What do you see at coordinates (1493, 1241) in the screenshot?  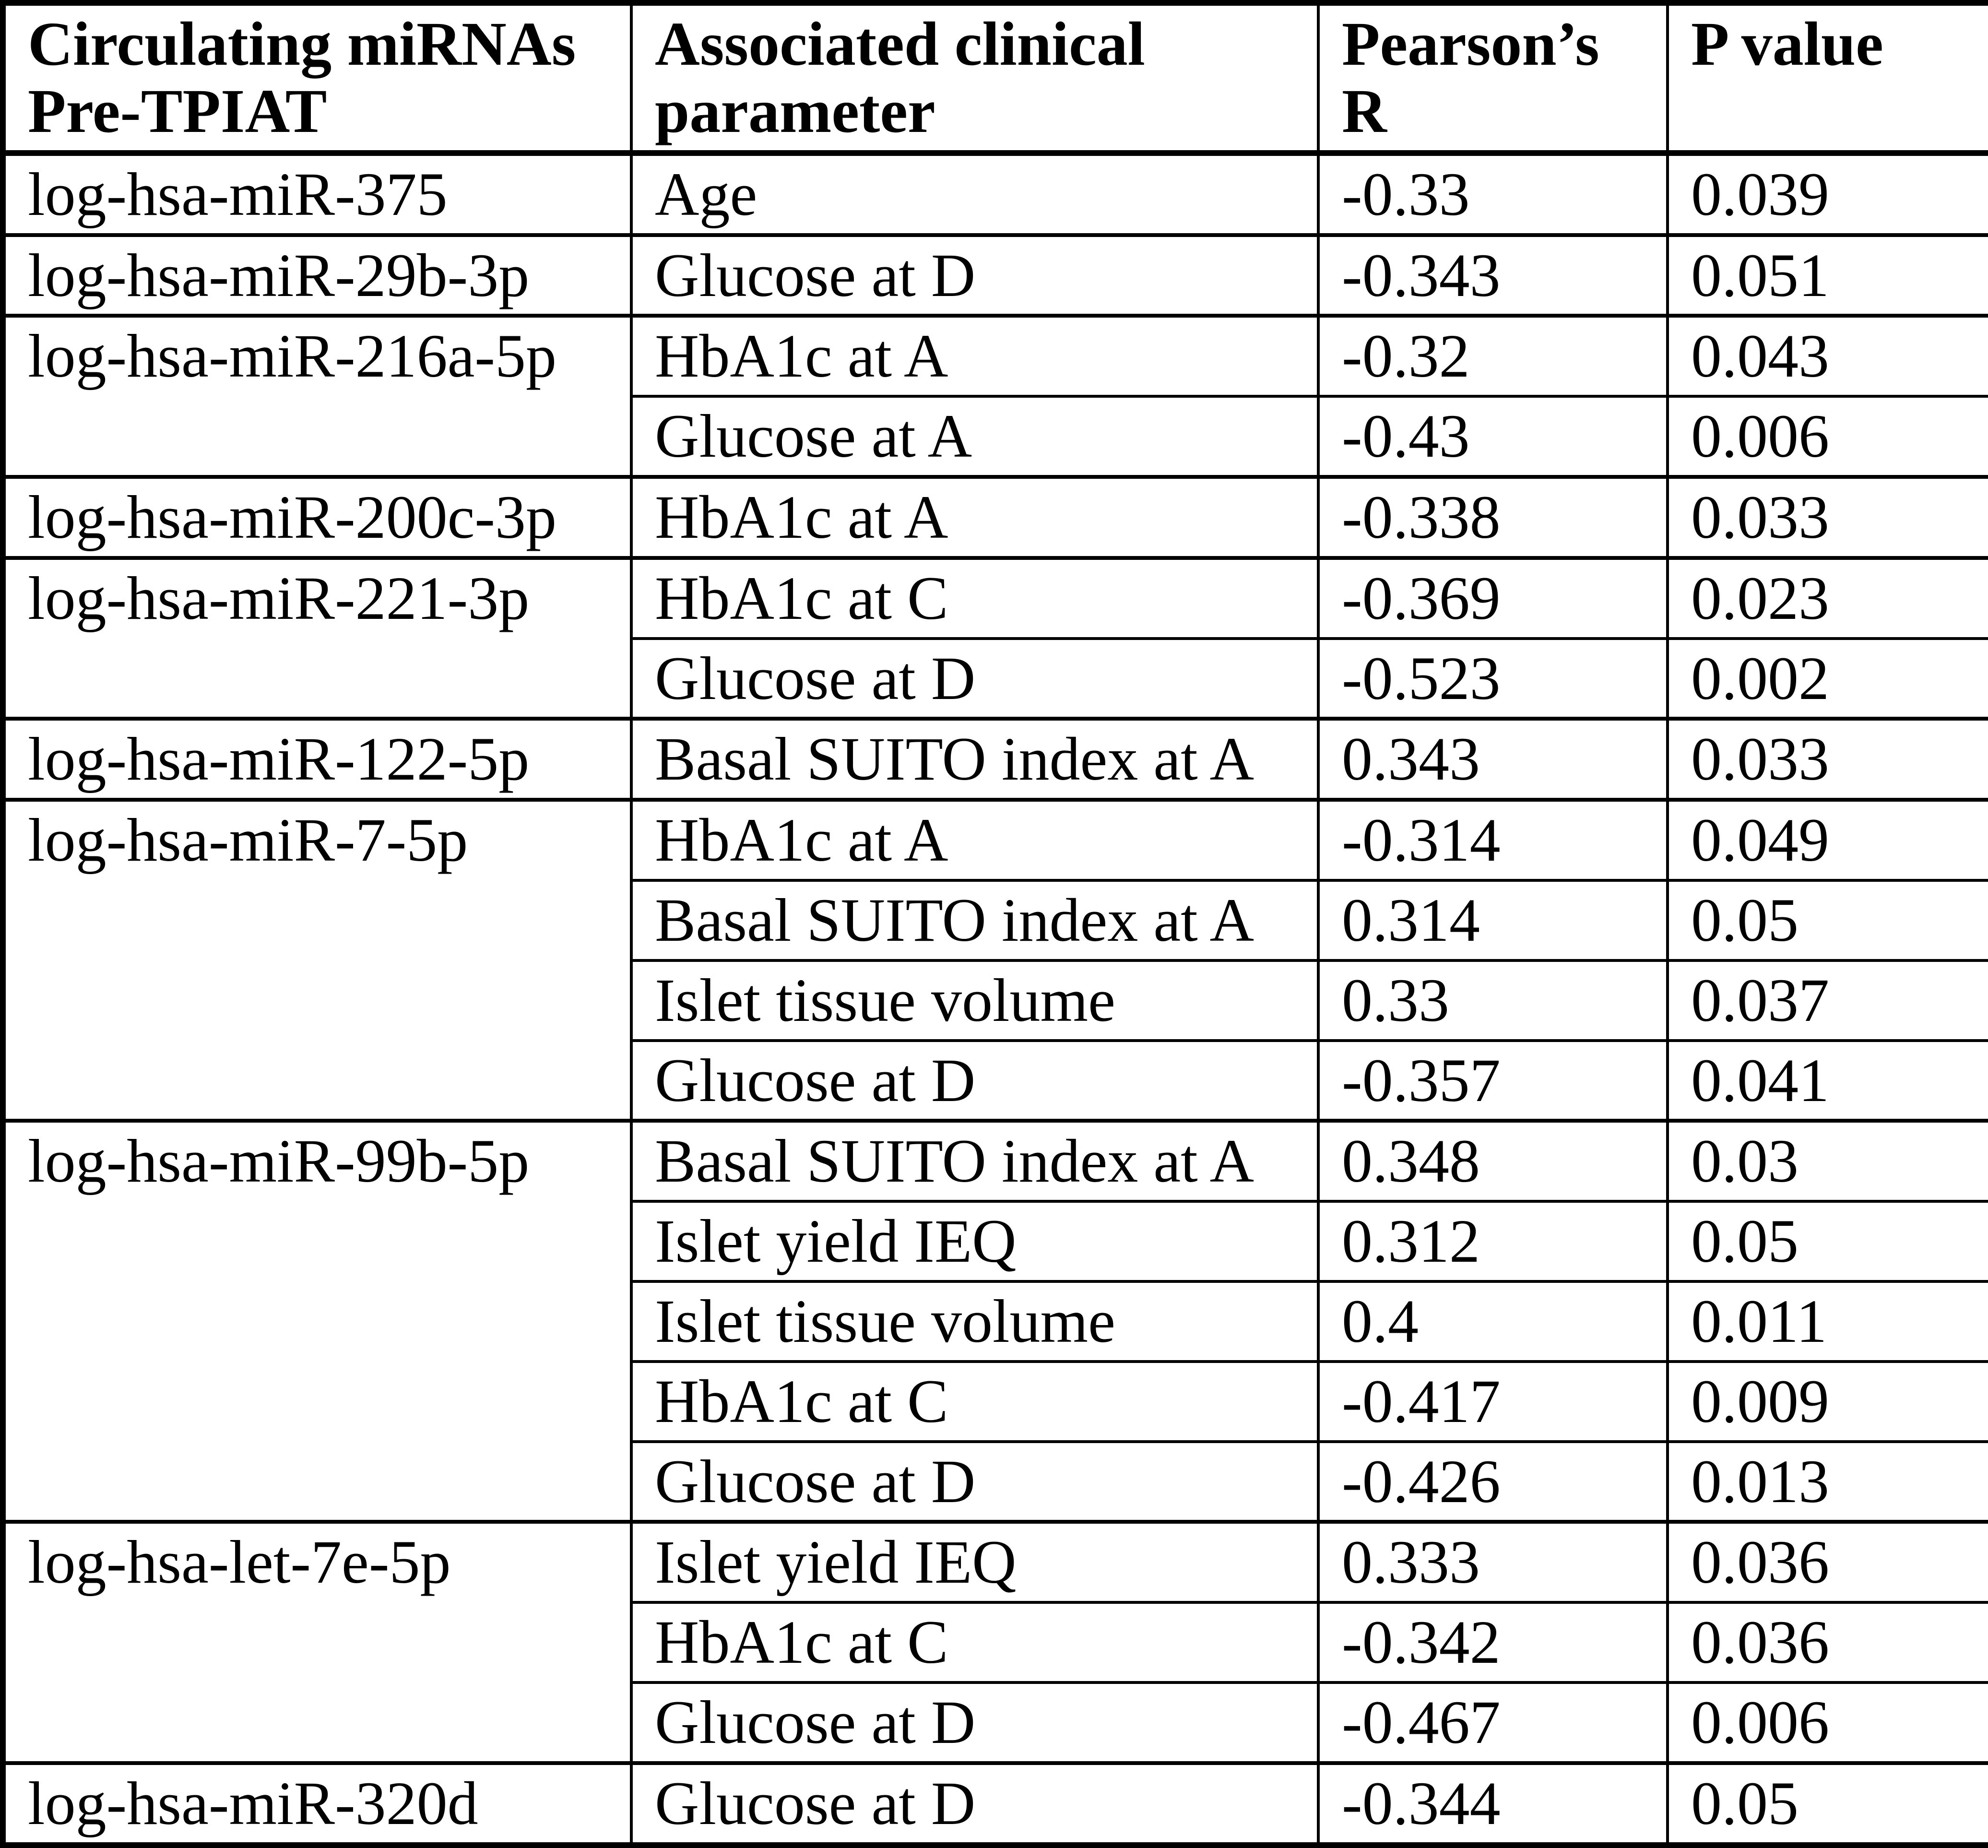 I see `pearson-r-cell: 0.312` at bounding box center [1493, 1241].